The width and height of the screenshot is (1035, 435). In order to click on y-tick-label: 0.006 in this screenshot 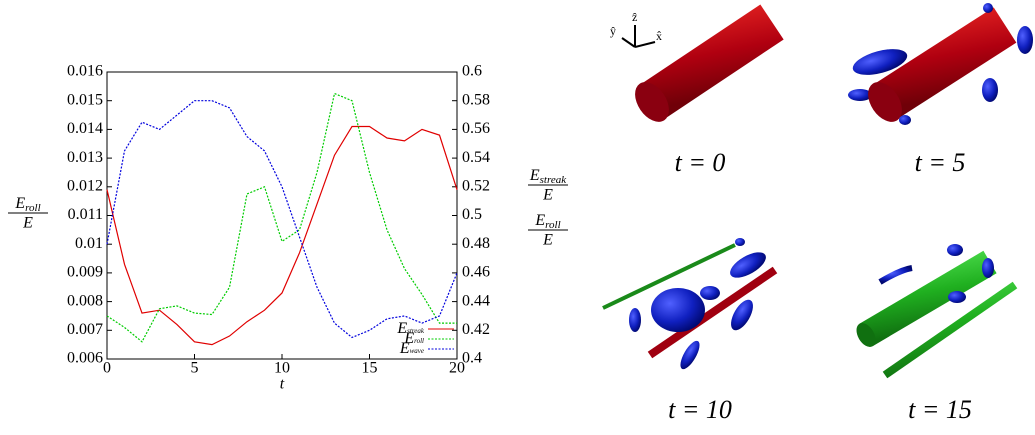, I will do `click(85, 358)`.